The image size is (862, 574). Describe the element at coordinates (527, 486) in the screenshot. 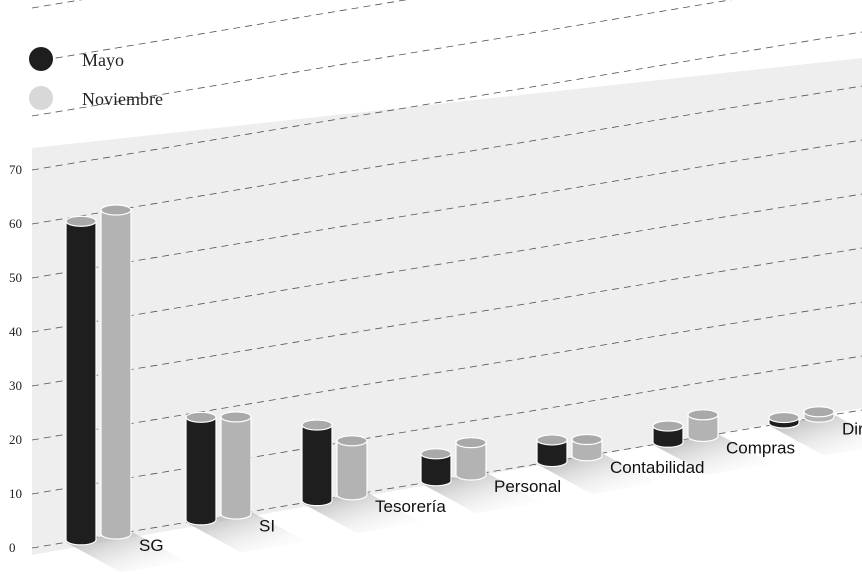

I see `x-tick-label-personal: Personal` at that location.